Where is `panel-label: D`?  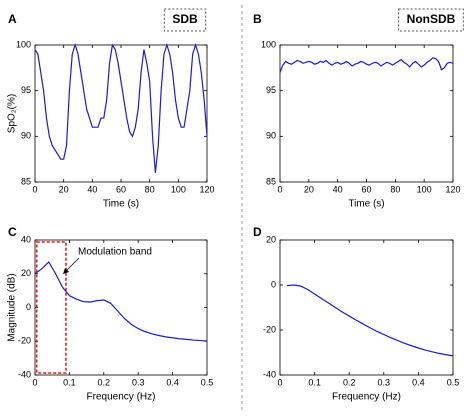
panel-label: D is located at coordinates (257, 232).